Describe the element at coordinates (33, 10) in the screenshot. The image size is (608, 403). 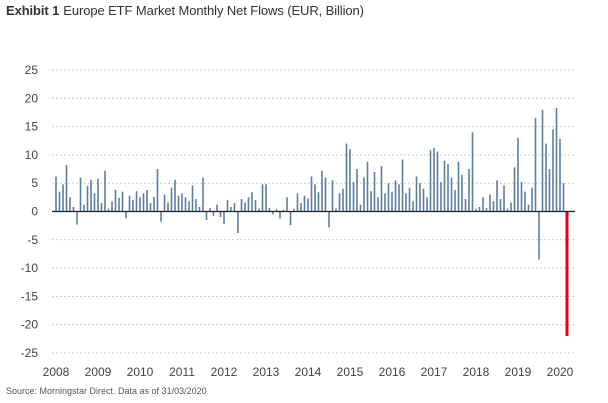
I see `exhibit-label: Exhibit 1` at that location.